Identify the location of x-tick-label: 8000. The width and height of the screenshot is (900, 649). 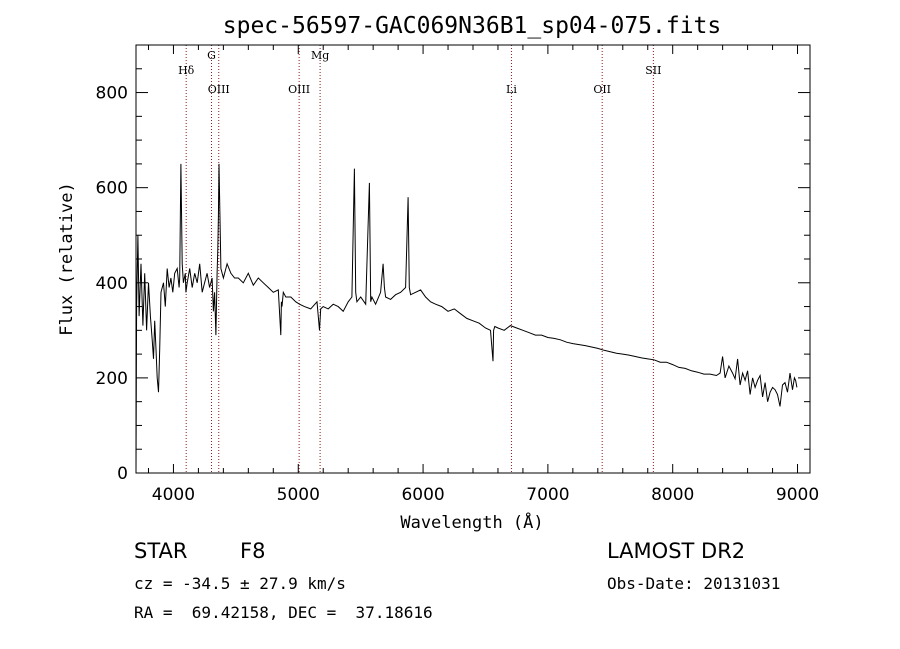
(672, 495).